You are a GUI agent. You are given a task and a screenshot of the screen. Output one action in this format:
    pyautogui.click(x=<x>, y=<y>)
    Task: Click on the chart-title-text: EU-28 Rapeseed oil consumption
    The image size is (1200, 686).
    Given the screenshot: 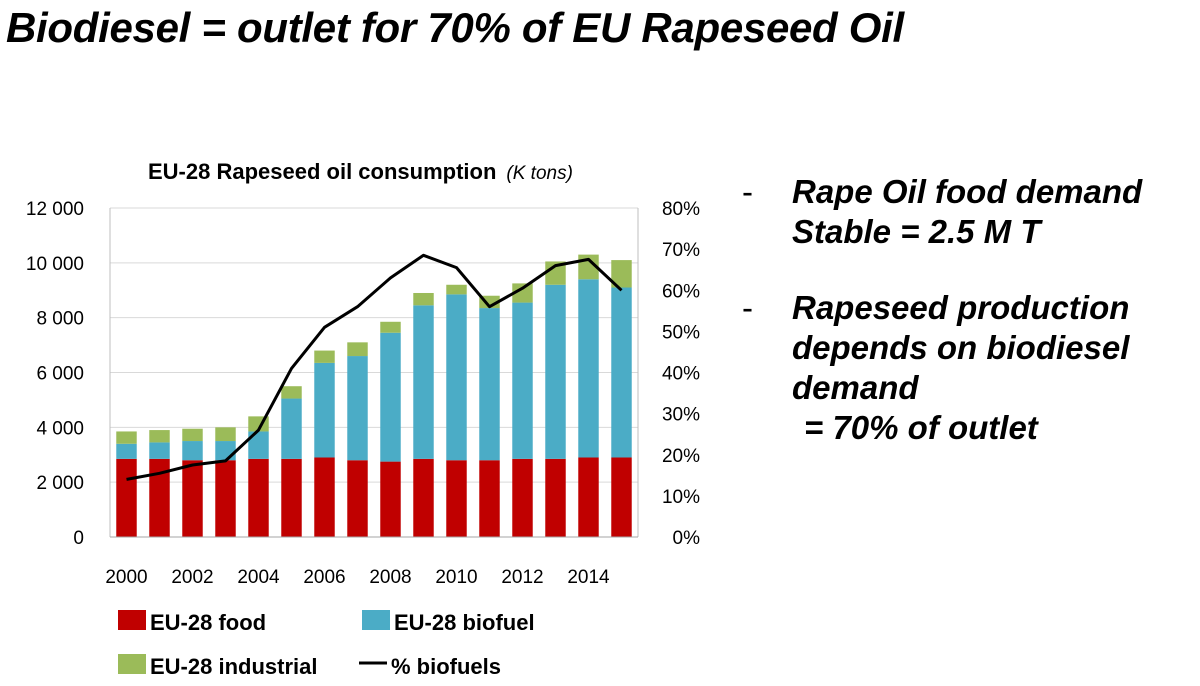 What is the action you would take?
    pyautogui.click(x=322, y=171)
    